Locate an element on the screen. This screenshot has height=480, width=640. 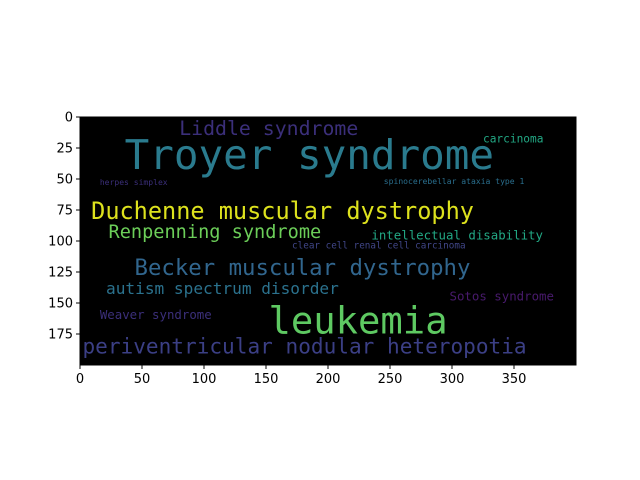
y-tick-label: 100 is located at coordinates (60, 242).